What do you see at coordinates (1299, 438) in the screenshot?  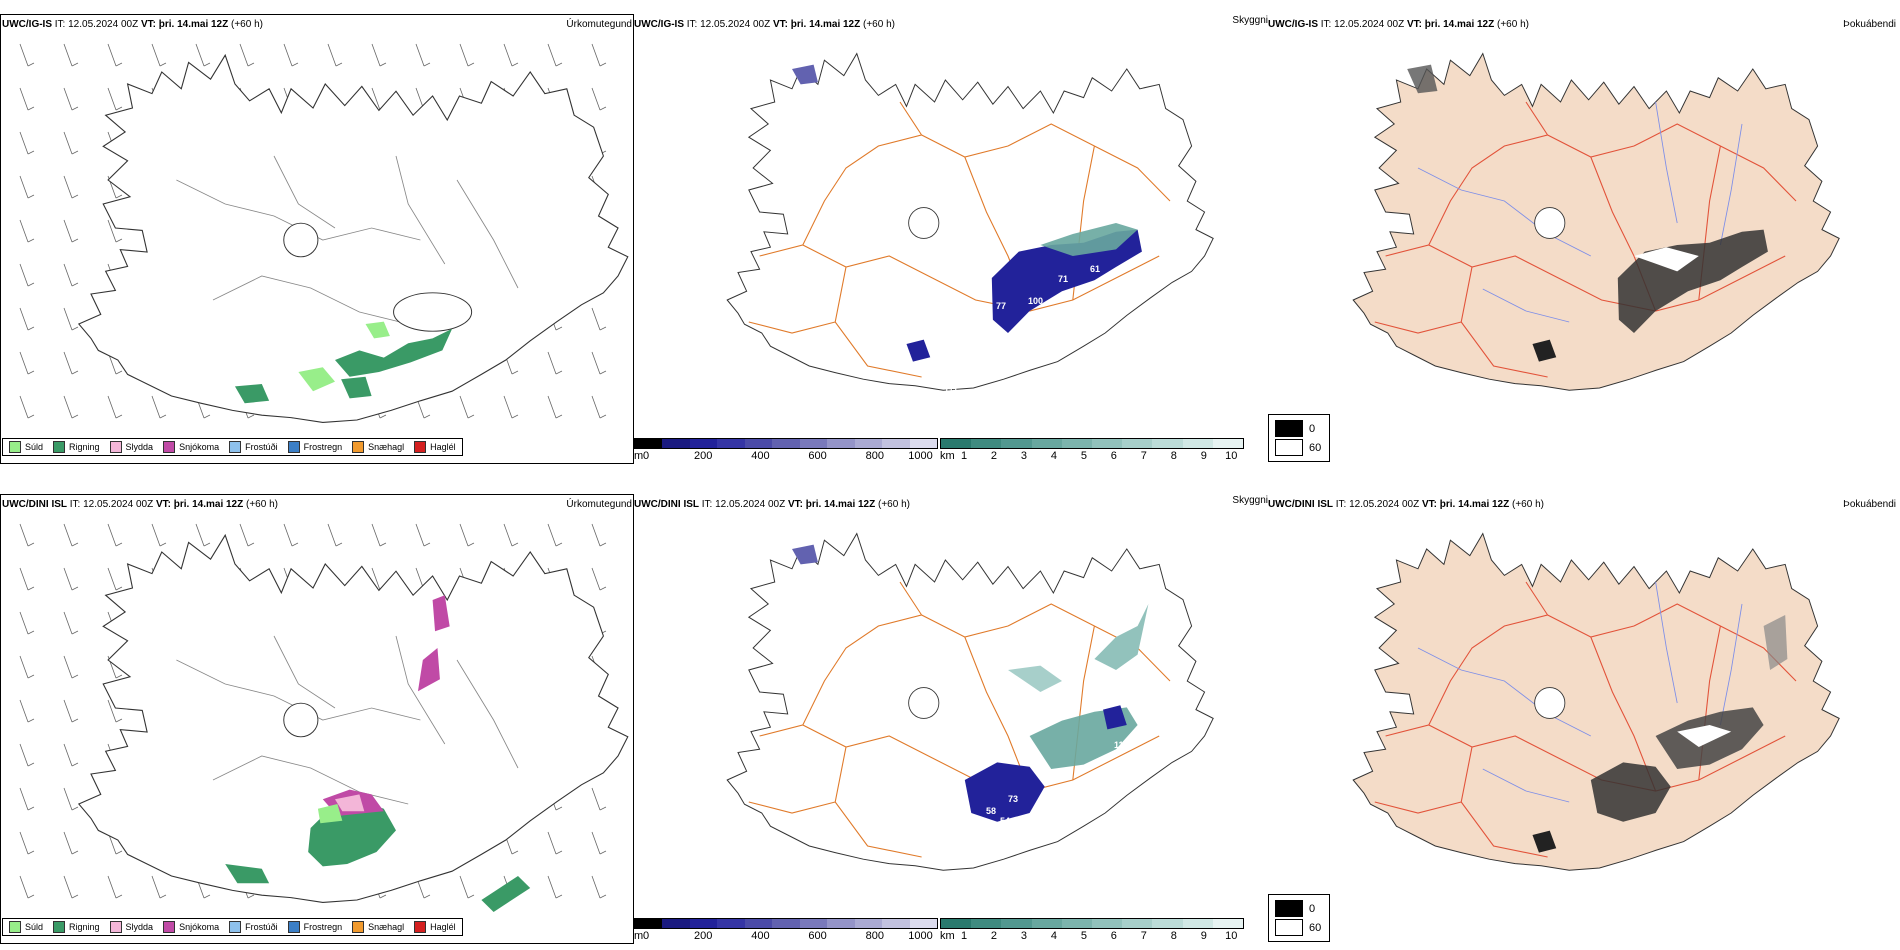 I see `fog-legend: 0 60` at bounding box center [1299, 438].